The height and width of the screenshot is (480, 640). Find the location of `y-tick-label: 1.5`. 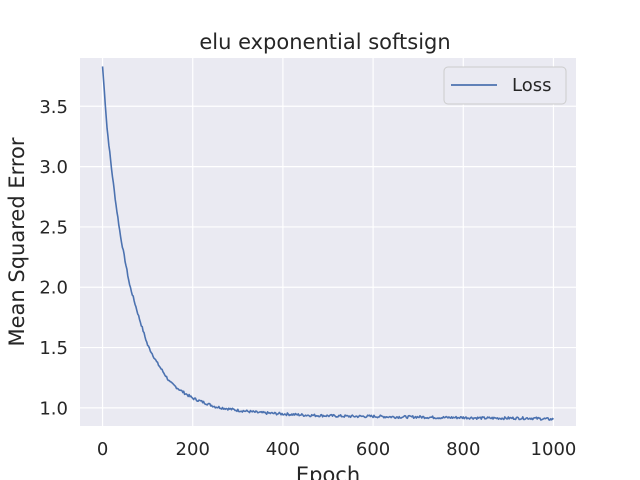

y-tick-label: 1.5 is located at coordinates (53, 348).